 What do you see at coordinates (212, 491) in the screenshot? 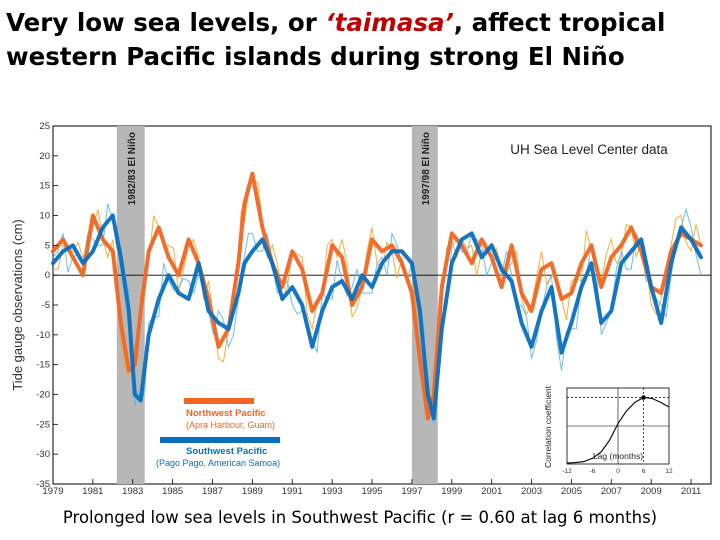
I see `x-tick-label: 1987` at bounding box center [212, 491].